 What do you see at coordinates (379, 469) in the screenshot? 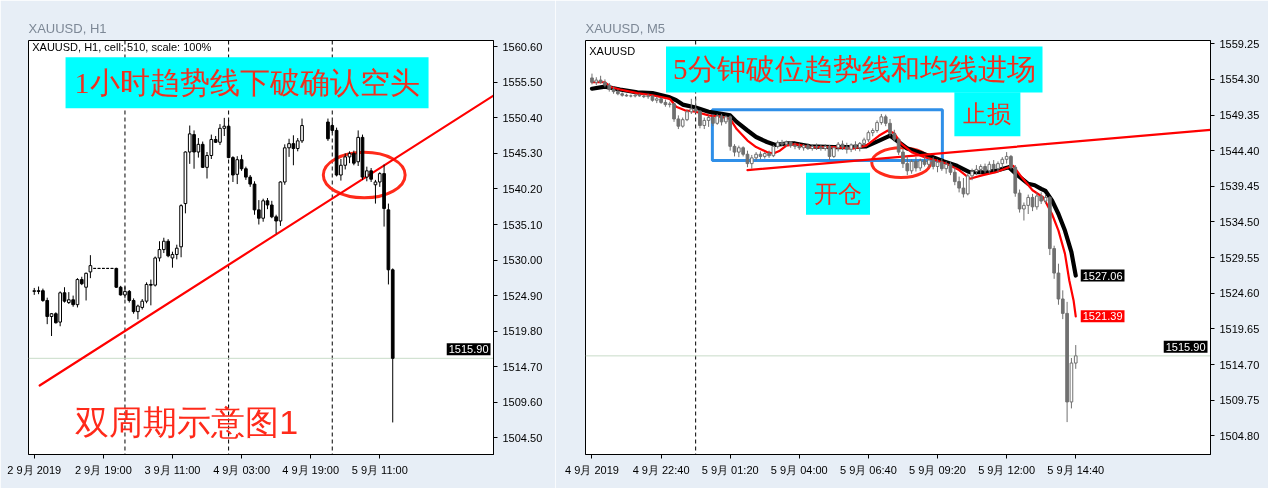
I see `x-tick-label: 5 9月 11:00` at bounding box center [379, 469].